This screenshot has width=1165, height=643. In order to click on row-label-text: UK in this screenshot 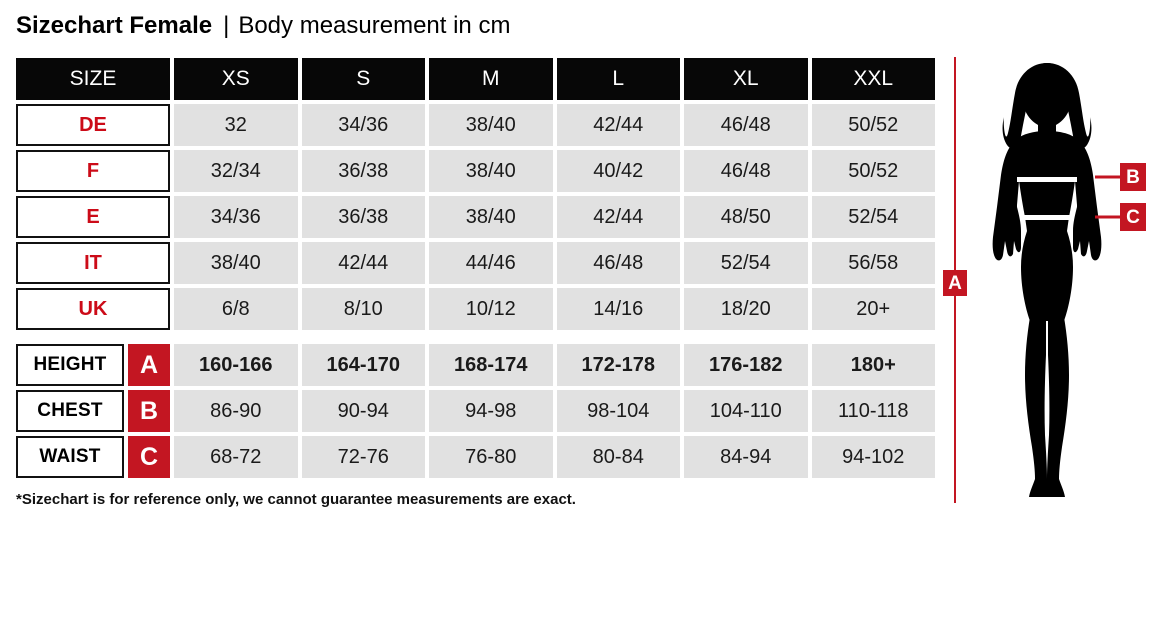, I will do `click(93, 309)`.